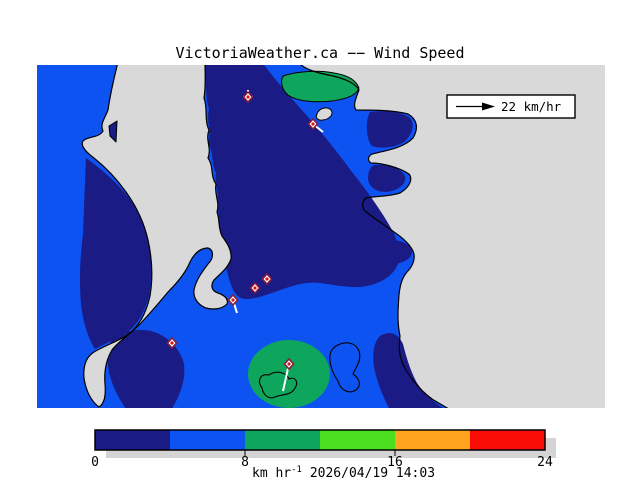  I want to click on colorbar-tick-label: 24, so click(545, 462).